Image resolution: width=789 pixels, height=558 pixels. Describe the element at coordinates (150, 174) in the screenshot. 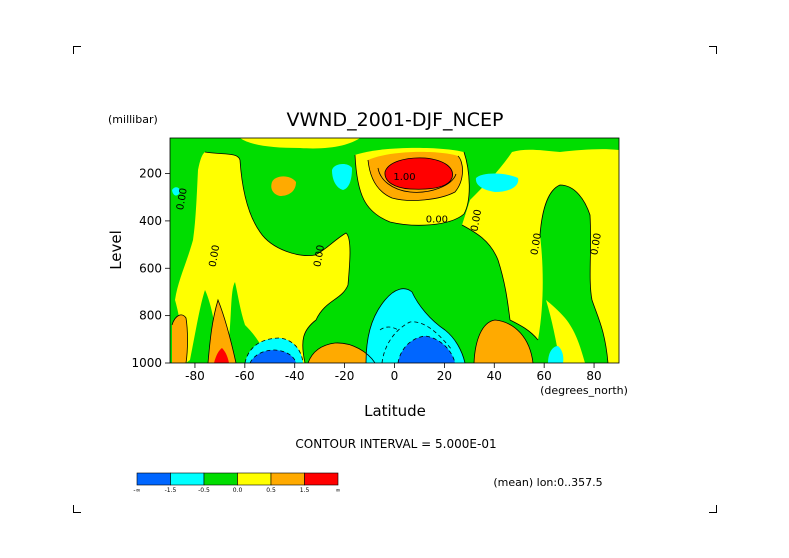

I see `y-tick-label: 200` at that location.